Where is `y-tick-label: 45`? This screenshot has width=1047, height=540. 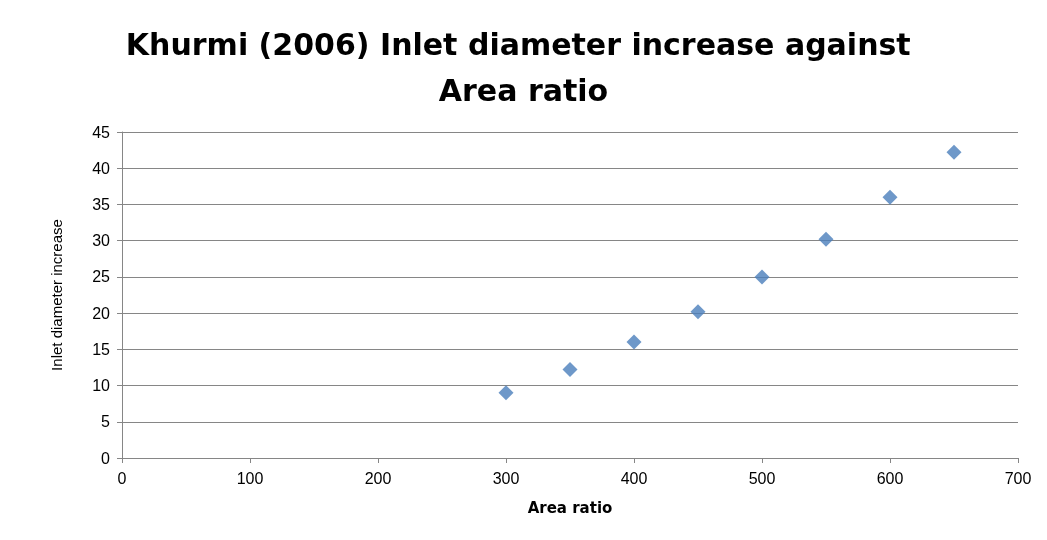
y-tick-label: 45 is located at coordinates (101, 132).